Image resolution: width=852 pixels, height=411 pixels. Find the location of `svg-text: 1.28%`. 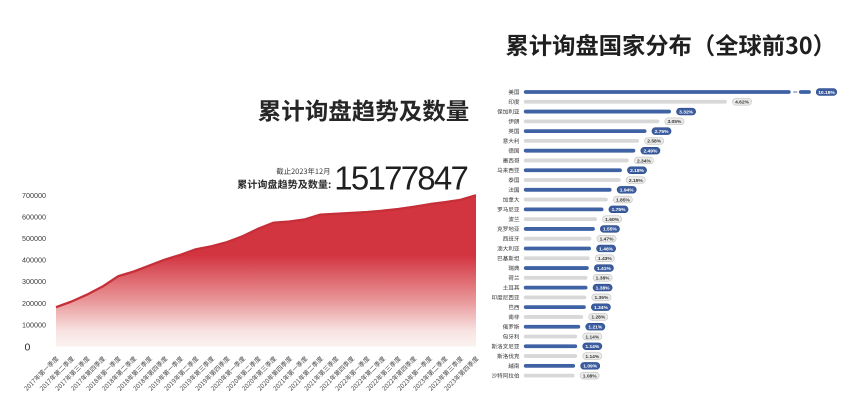

svg-text: 1.28% is located at coordinates (598, 318).